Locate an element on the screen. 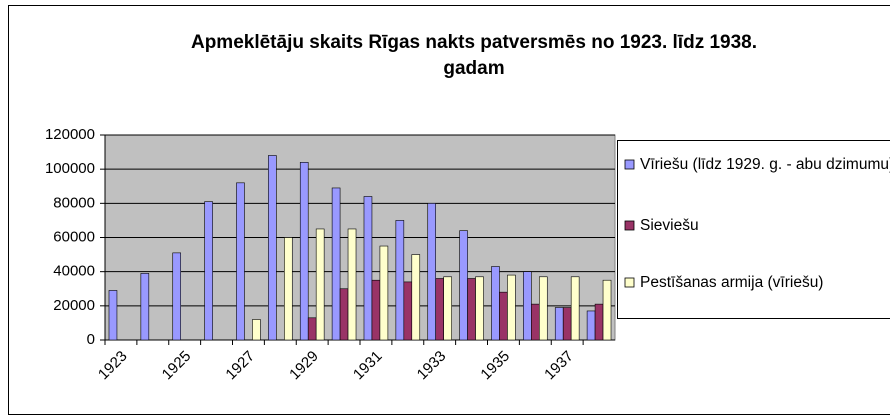  y-tick-label: 80000 is located at coordinates (74, 202).